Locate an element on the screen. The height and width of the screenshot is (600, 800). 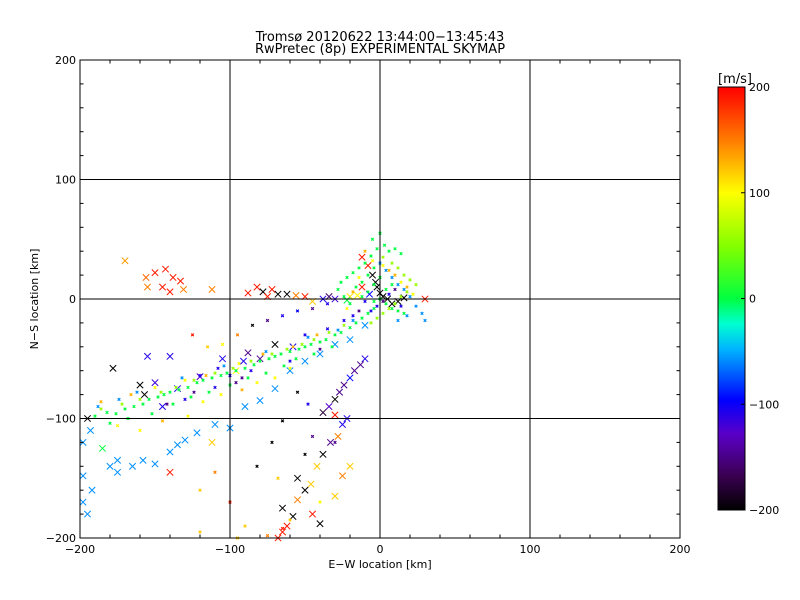
x-tick-label: −200 is located at coordinates (80, 549).